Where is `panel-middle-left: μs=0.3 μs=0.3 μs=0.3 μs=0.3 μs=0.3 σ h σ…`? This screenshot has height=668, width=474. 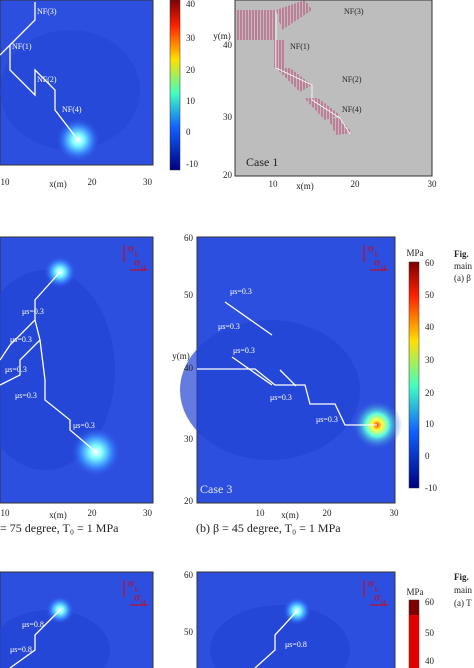
panel-middle-left: μs=0.3 μs=0.3 μs=0.3 μs=0.3 μs=0.3 σ h σ… is located at coordinates (77, 385).